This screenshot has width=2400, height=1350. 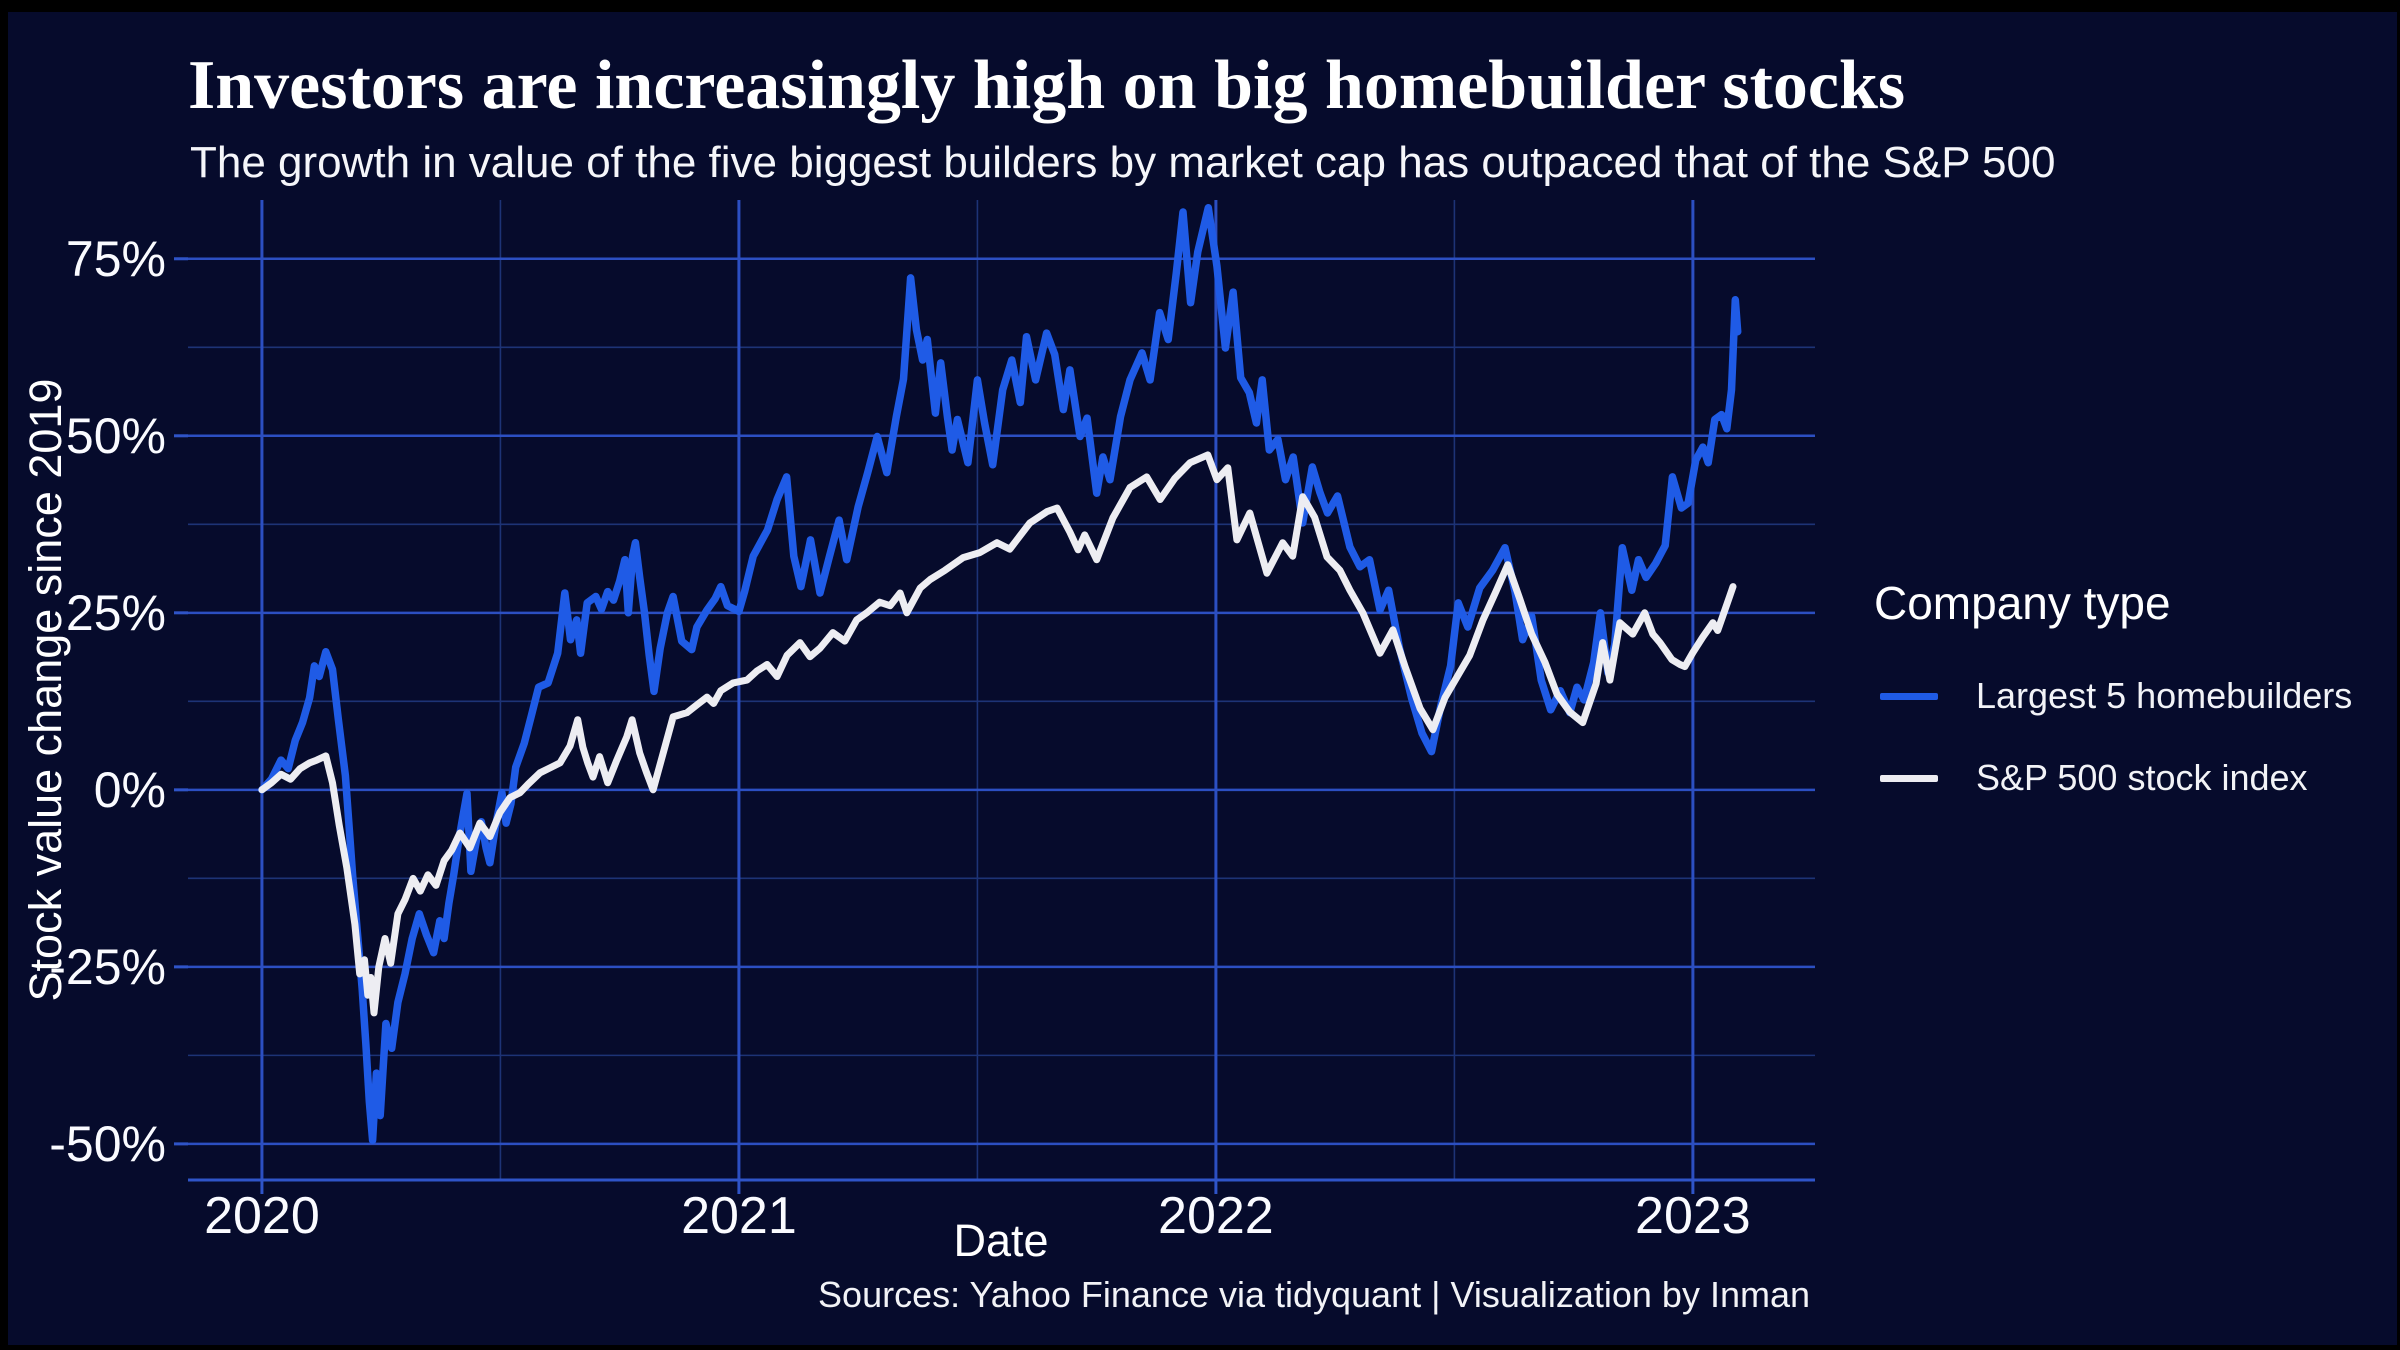 What do you see at coordinates (1693, 1216) in the screenshot?
I see `x-tick-label: 2023` at bounding box center [1693, 1216].